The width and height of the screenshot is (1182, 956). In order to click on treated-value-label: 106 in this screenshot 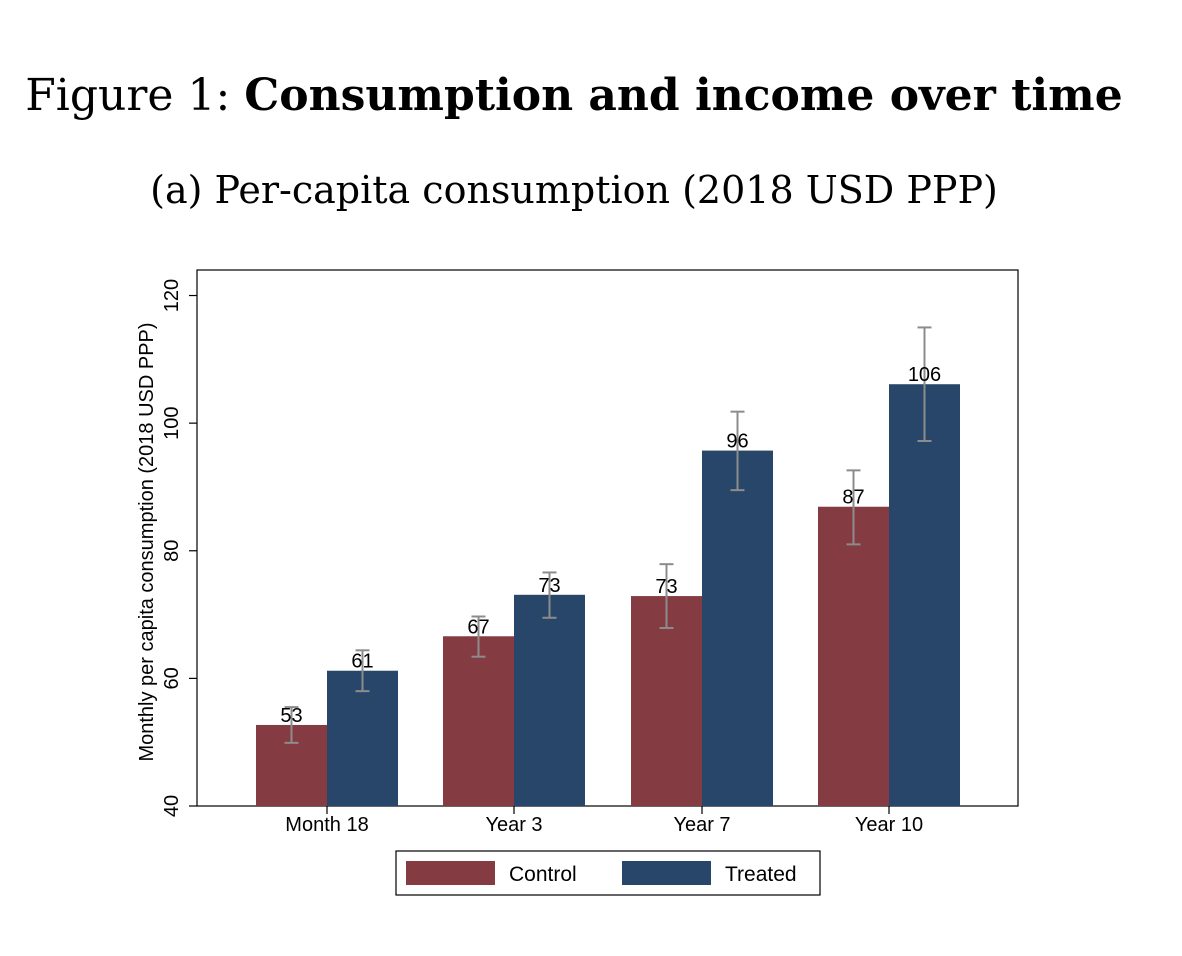, I will do `click(924, 375)`.